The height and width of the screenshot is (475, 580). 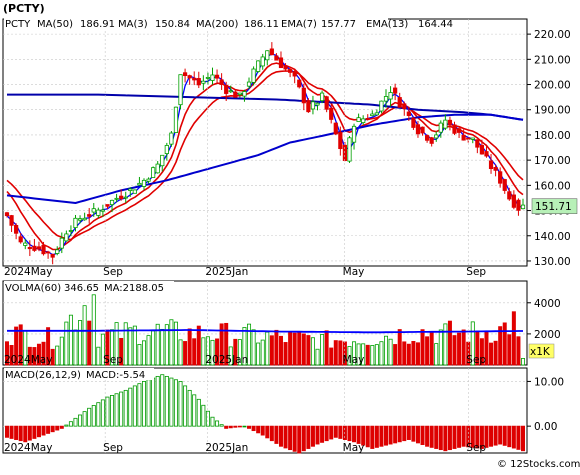 I want to click on macd-label: MACD(26,12,9), so click(x=43, y=375).